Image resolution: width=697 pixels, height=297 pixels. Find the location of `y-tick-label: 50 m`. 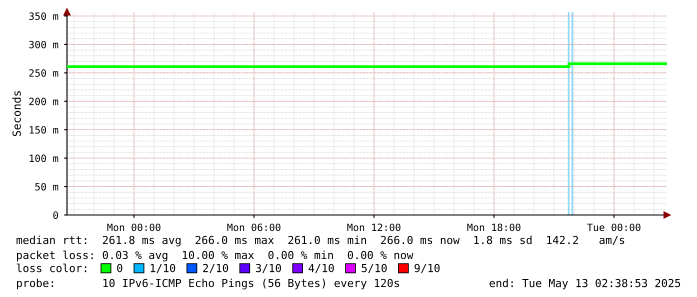

y-tick-label: 50 m is located at coordinates (46, 186).